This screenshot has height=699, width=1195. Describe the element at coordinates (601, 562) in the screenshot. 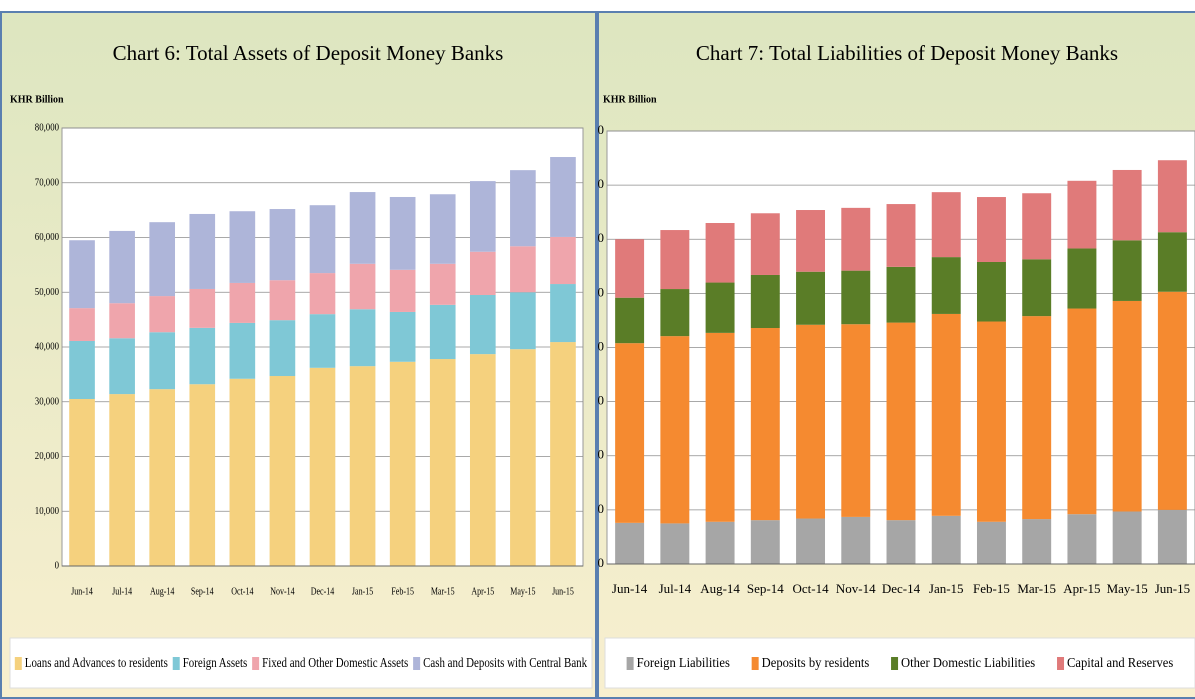

I see `y-tick-label: 0` at that location.